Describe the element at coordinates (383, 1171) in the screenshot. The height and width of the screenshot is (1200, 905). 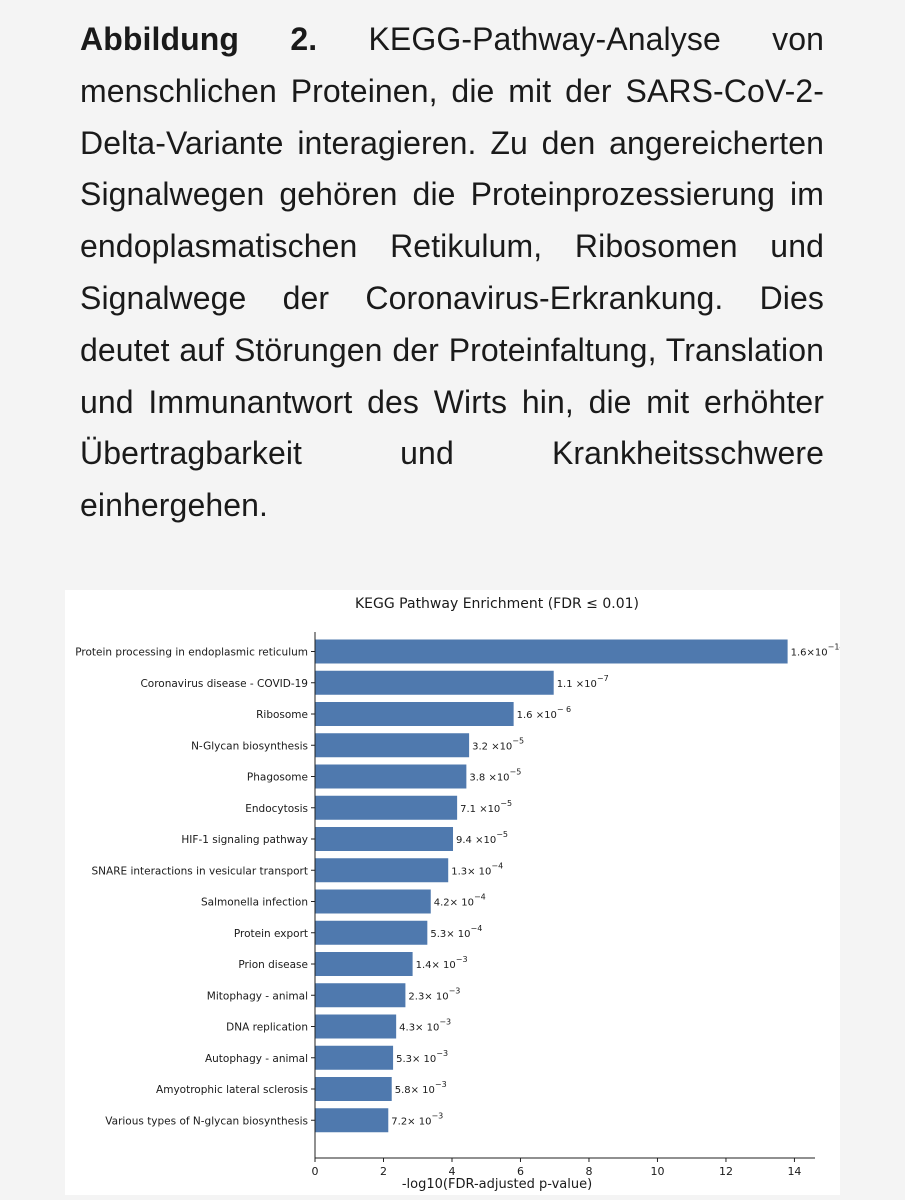
I see `x-tick-label: 2` at that location.